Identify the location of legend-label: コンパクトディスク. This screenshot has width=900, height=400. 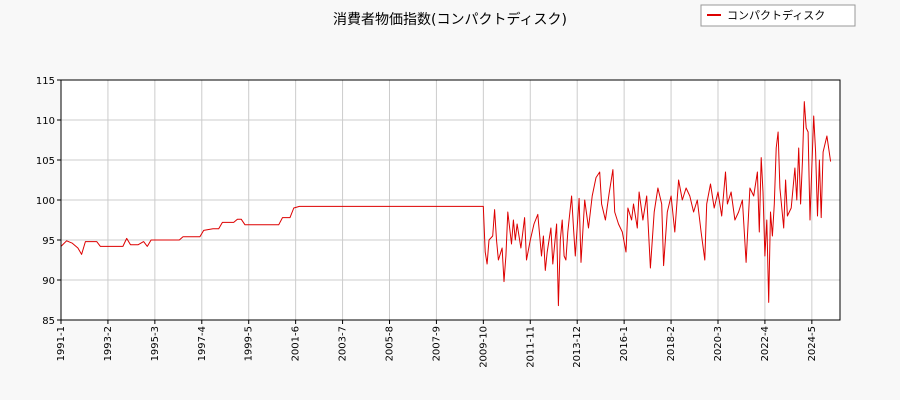
(776, 15).